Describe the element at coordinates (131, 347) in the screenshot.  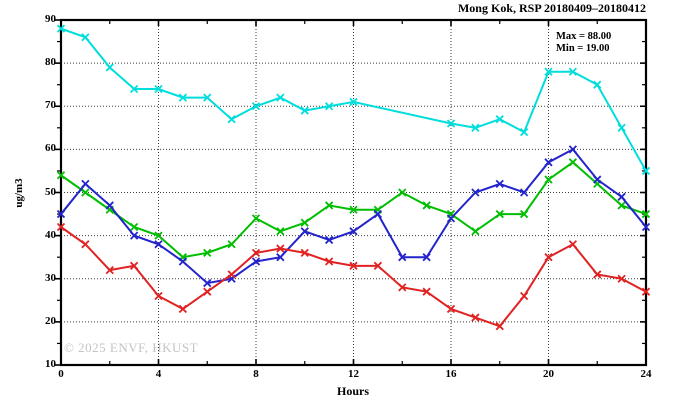
I see `watermark: © 2025 ENVF, HKUST` at that location.